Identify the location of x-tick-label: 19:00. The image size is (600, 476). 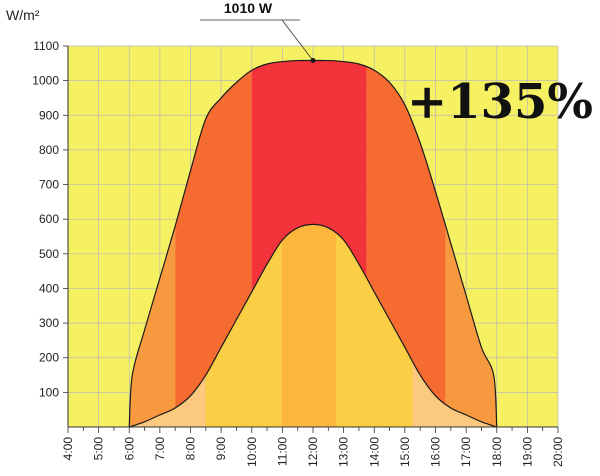
(527, 452).